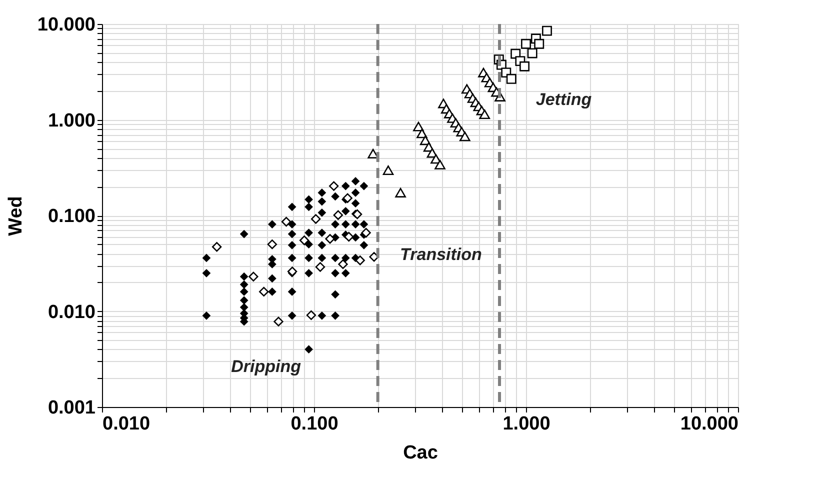 This screenshot has width=814, height=488. What do you see at coordinates (526, 424) in the screenshot?
I see `x-tick-label: 1.000` at bounding box center [526, 424].